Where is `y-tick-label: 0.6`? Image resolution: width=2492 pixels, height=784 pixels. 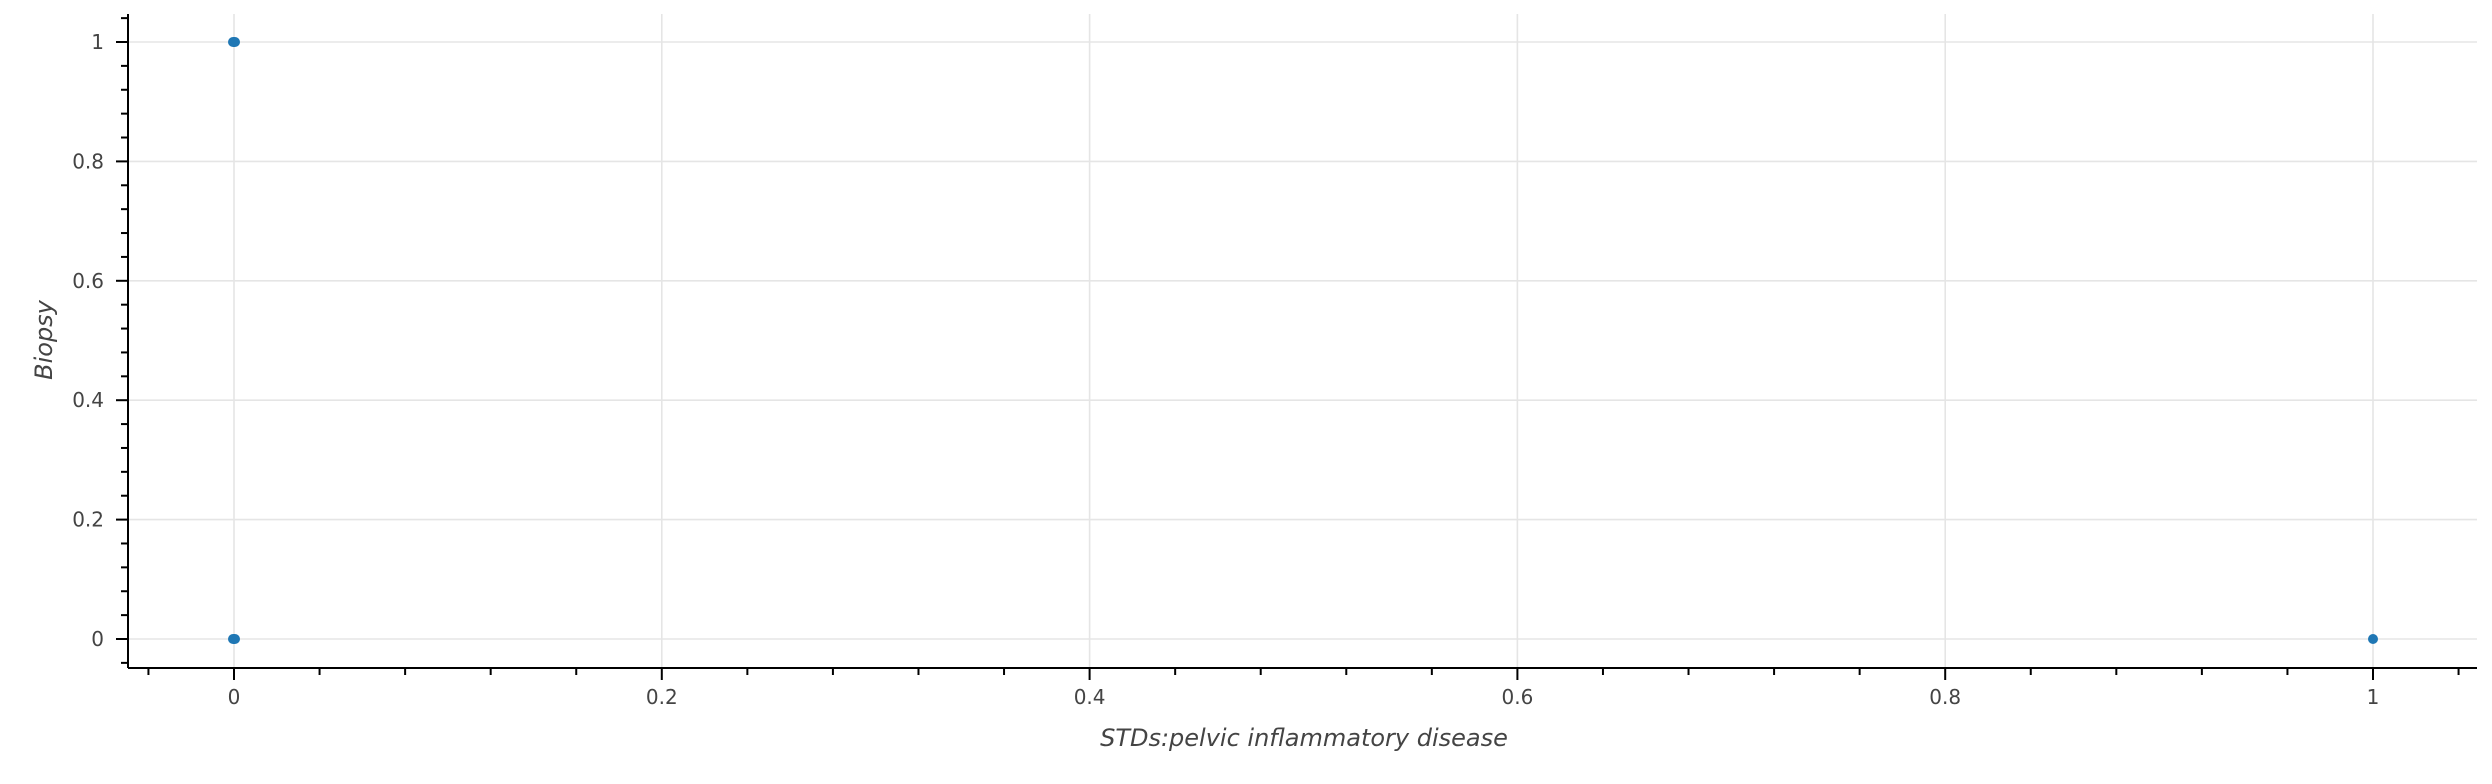
y-tick-label: 0.6 is located at coordinates (88, 281).